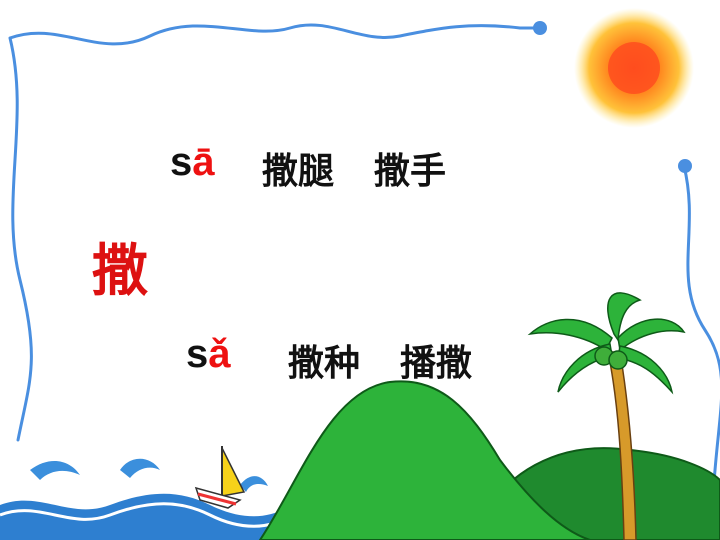 The width and height of the screenshot is (720, 540). What do you see at coordinates (203, 162) in the screenshot?
I see `pinyin-final: ā` at bounding box center [203, 162].